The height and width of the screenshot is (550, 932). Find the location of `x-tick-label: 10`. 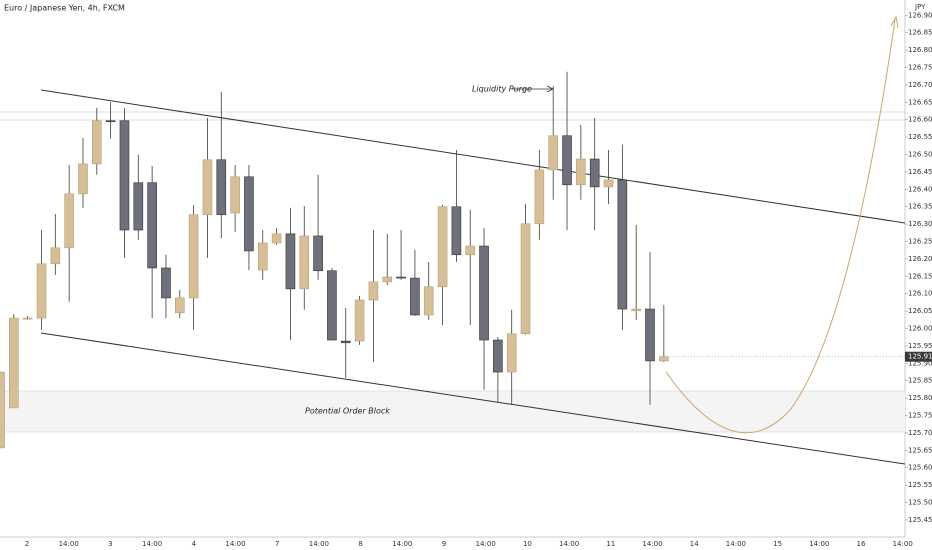

x-tick-label: 10 is located at coordinates (527, 544).